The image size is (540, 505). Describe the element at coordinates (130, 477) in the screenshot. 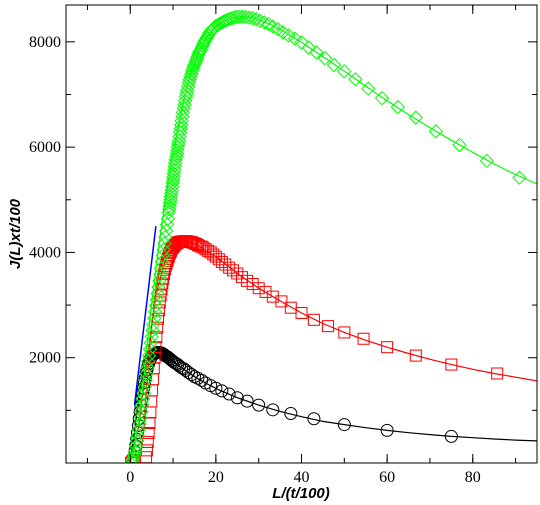

I see `x-tick-label: 0` at that location.